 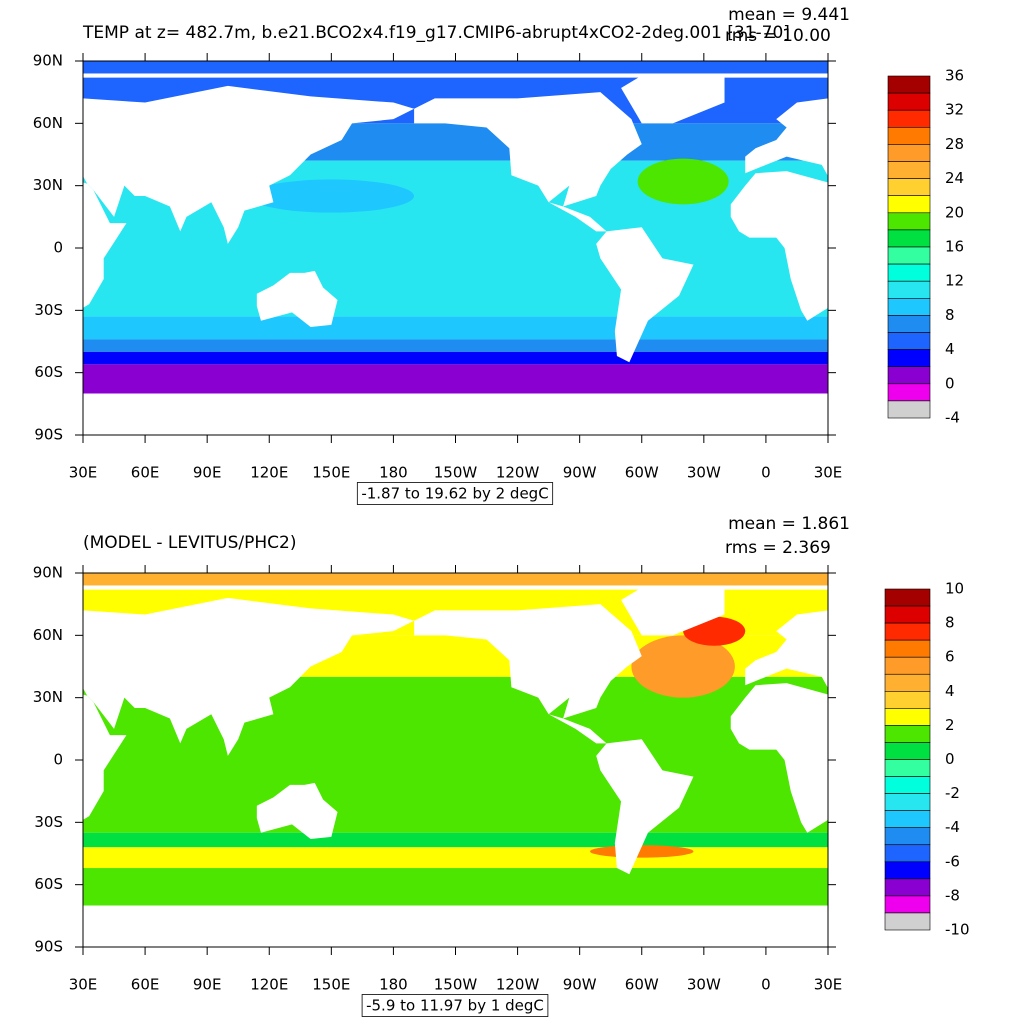 I want to click on rms-label: rms = 10.00, so click(x=778, y=36).